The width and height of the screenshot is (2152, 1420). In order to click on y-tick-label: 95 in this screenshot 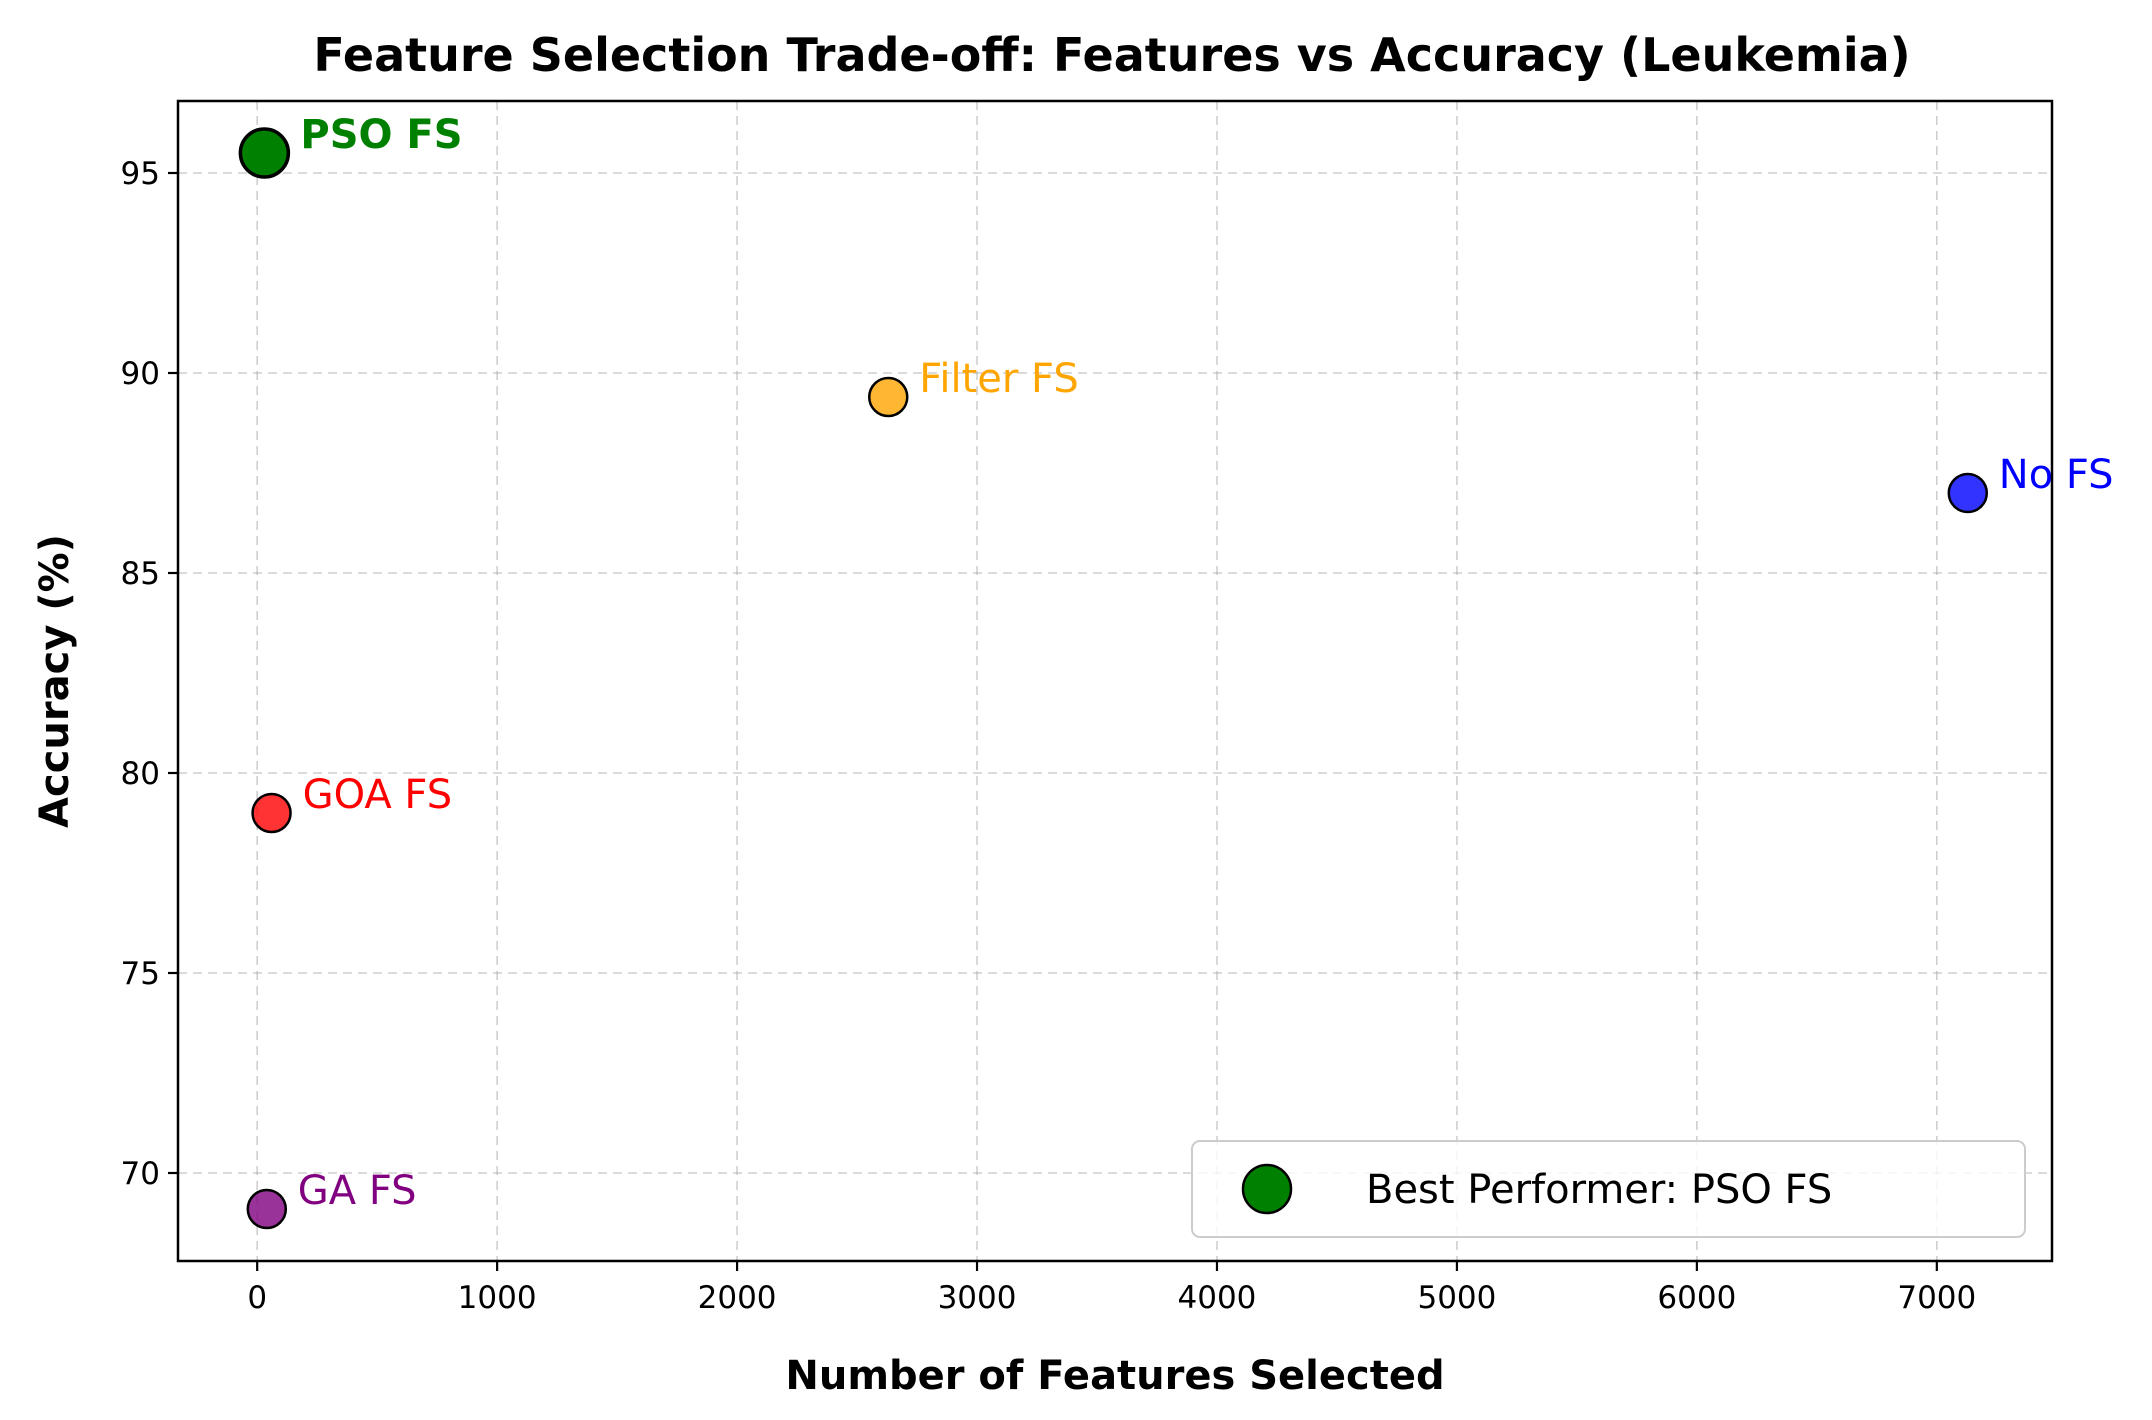, I will do `click(140, 174)`.